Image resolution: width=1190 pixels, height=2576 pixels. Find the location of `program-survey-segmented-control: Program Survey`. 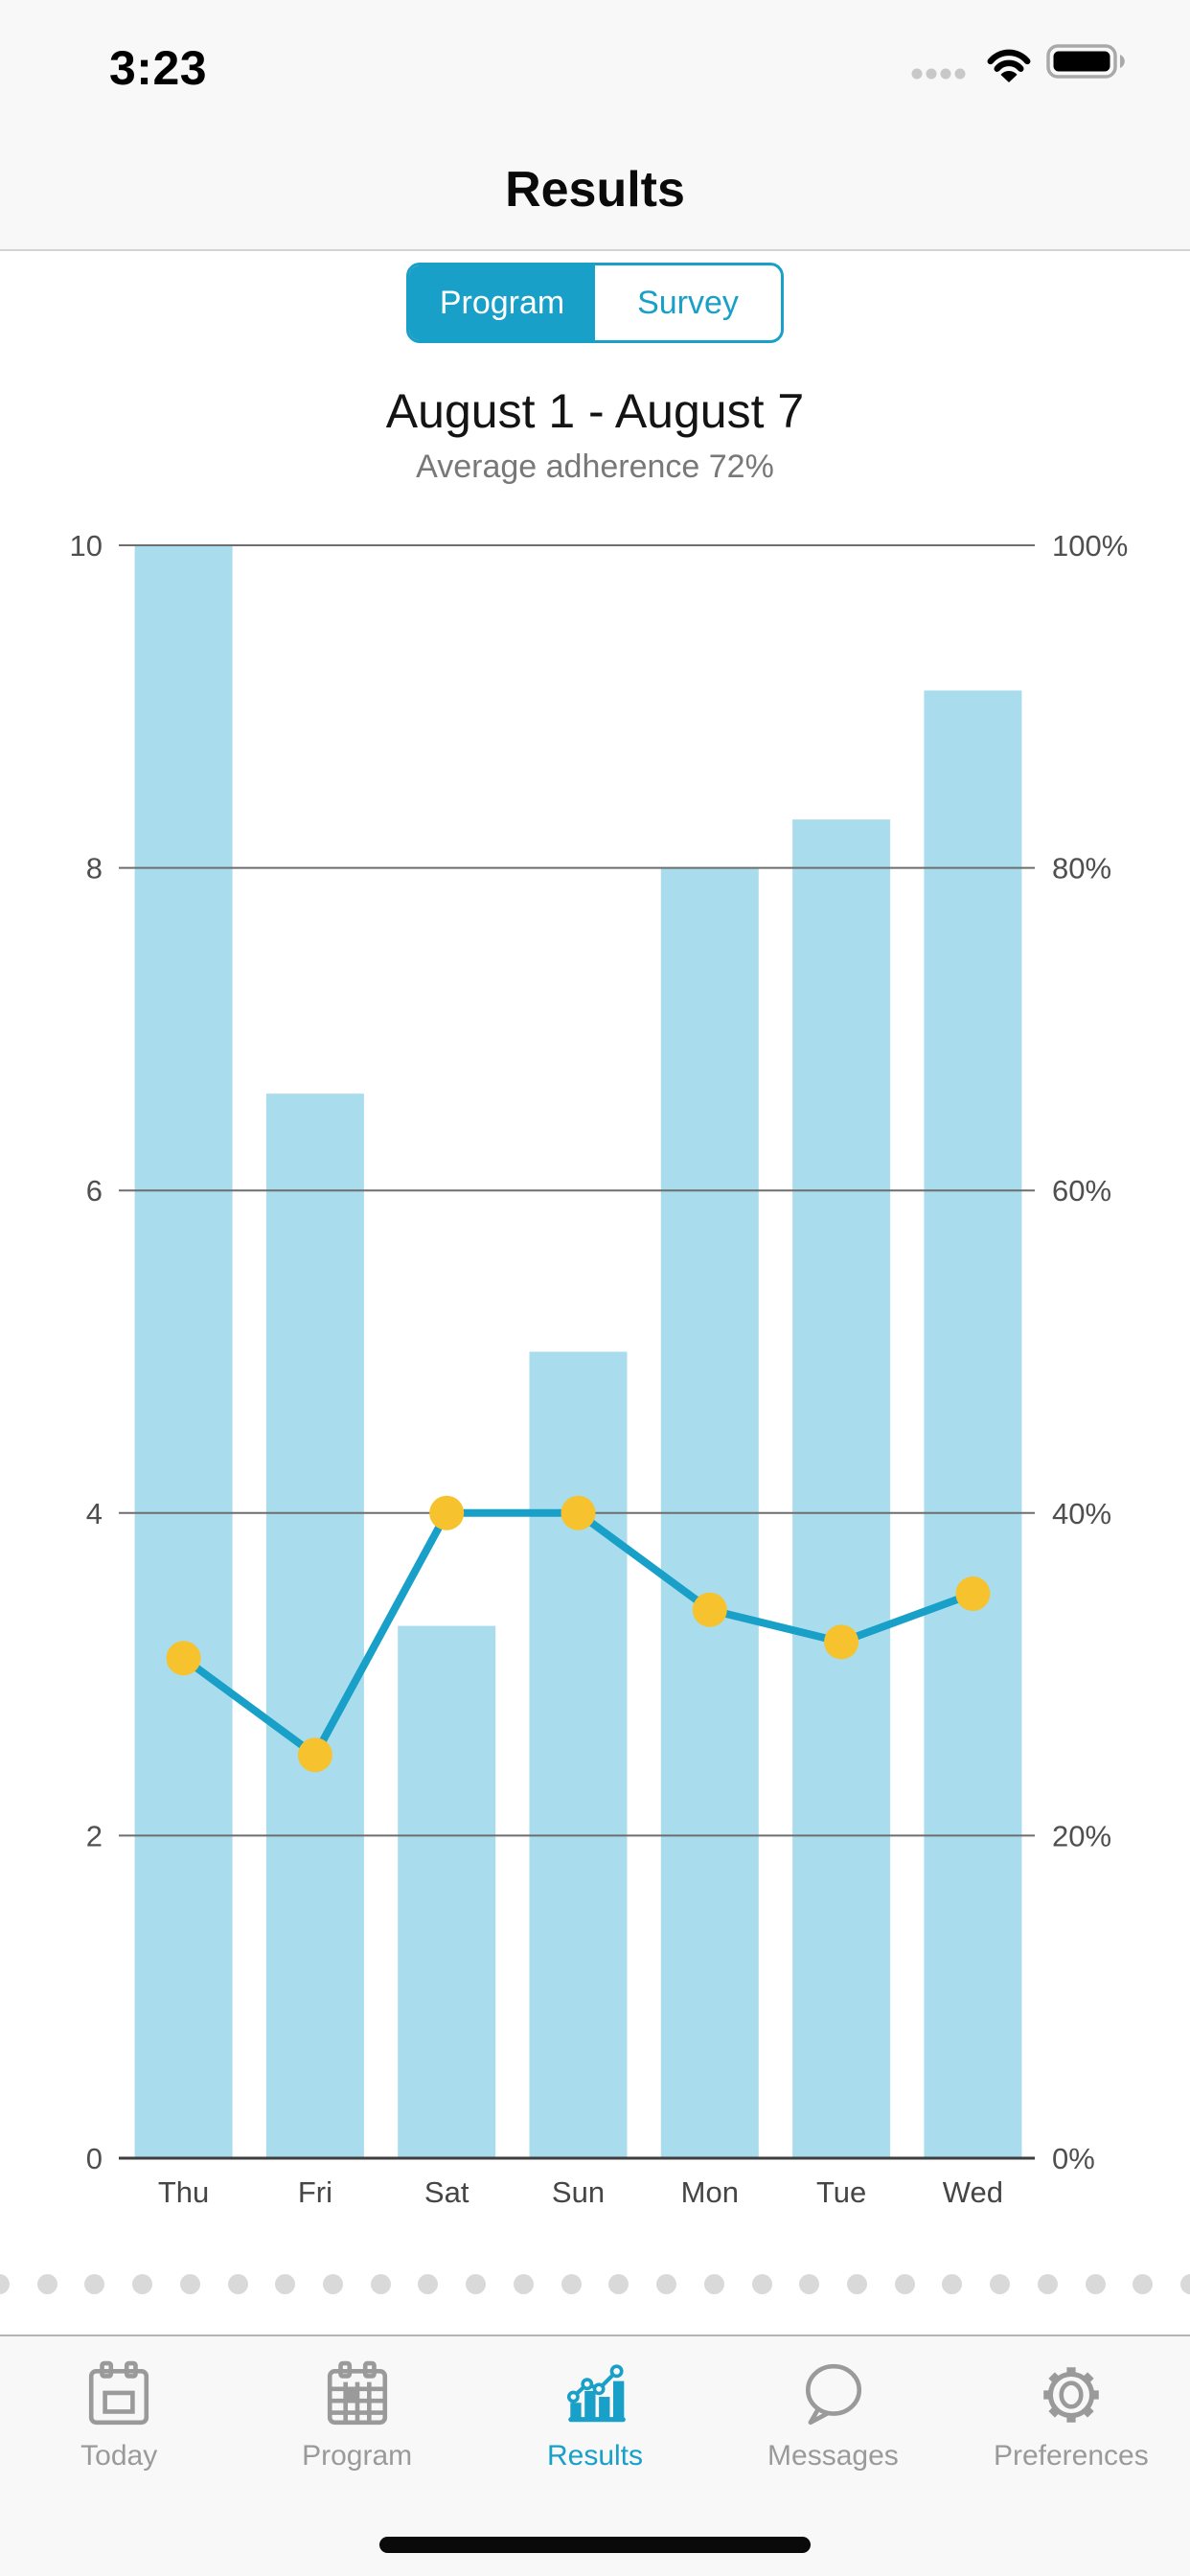

program-survey-segmented-control: Program Survey is located at coordinates (595, 303).